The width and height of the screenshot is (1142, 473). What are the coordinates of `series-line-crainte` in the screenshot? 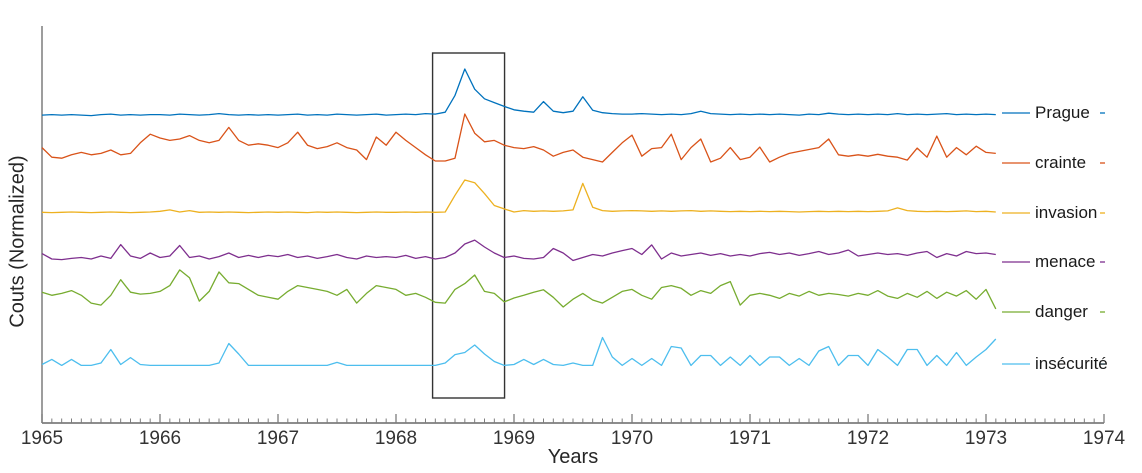 It's located at (518, 138).